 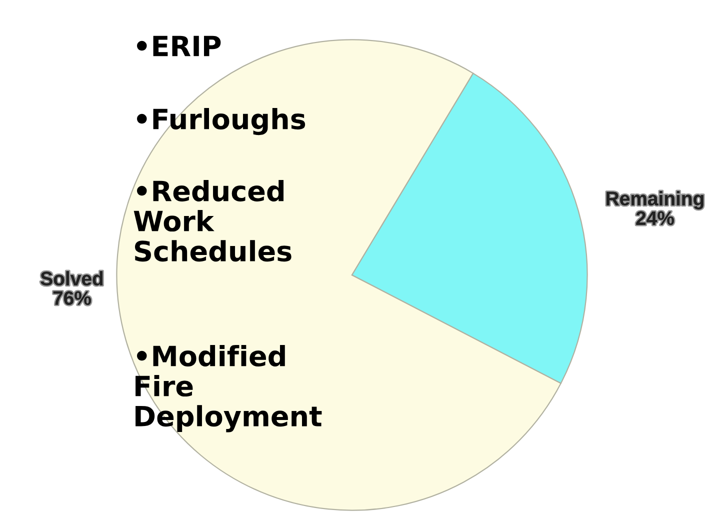 I want to click on text: •ERIP, so click(x=179, y=46).